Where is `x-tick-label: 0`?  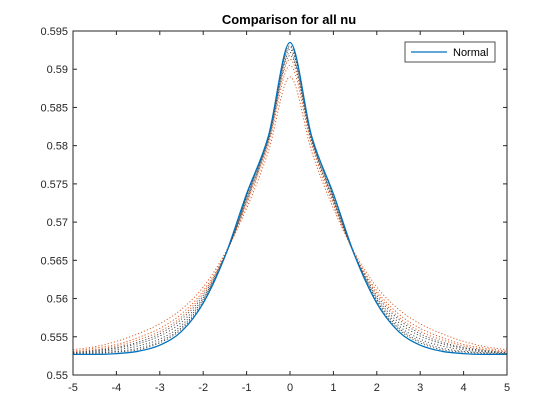
x-tick-label: 0 is located at coordinates (290, 388).